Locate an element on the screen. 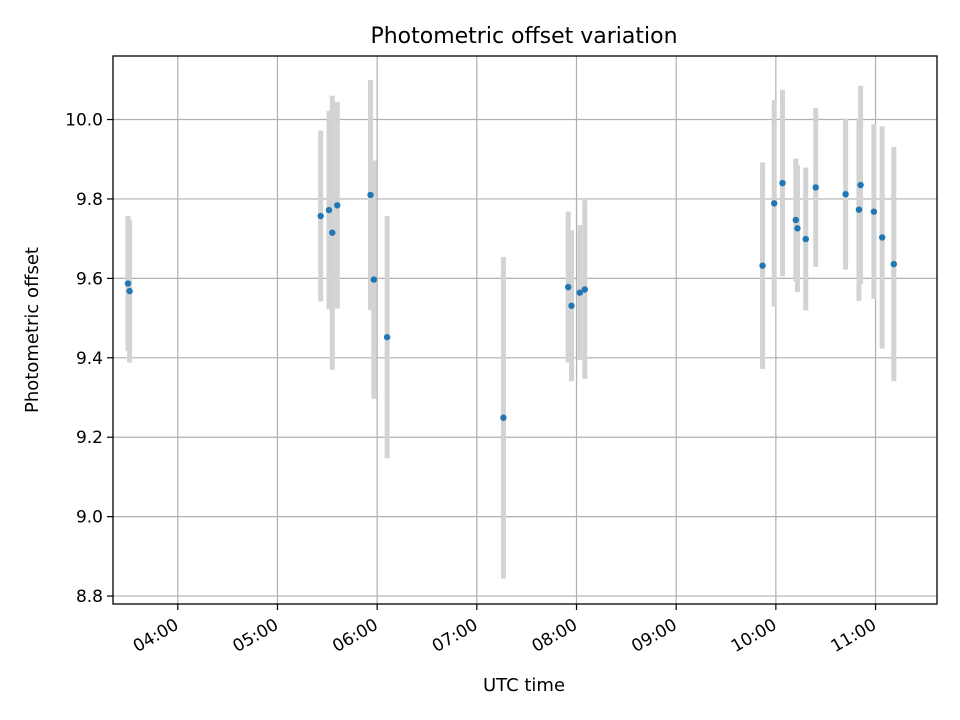  x-tick-label: 11:00 is located at coordinates (854, 636).